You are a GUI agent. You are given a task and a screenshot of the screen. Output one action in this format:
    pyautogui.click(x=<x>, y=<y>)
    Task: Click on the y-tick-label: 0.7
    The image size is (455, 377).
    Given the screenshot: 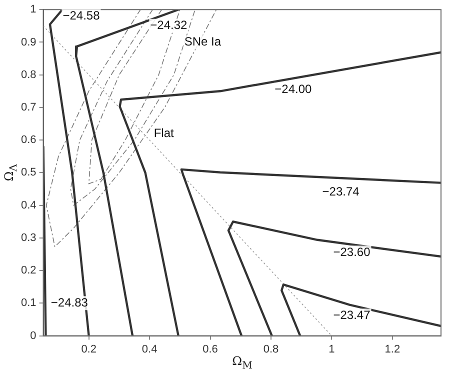 What is the action you would take?
    pyautogui.click(x=28, y=107)
    